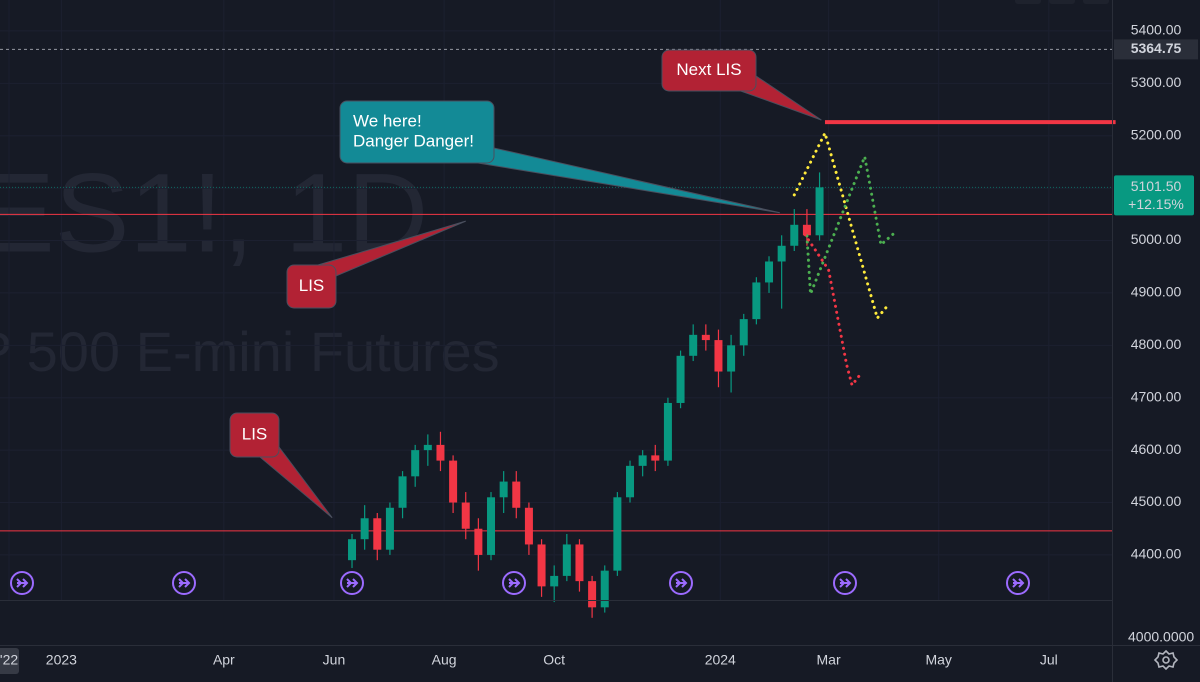 The width and height of the screenshot is (1200, 682). I want to click on x-tick-highlight, so click(10, 661).